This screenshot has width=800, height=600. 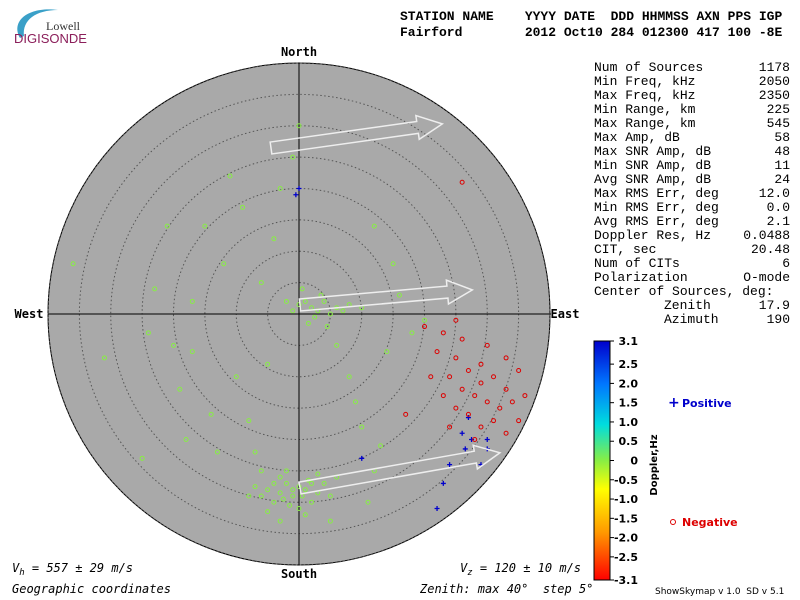 What do you see at coordinates (652, 235) in the screenshot?
I see `stat-label: Doppler Res, Hz` at bounding box center [652, 235].